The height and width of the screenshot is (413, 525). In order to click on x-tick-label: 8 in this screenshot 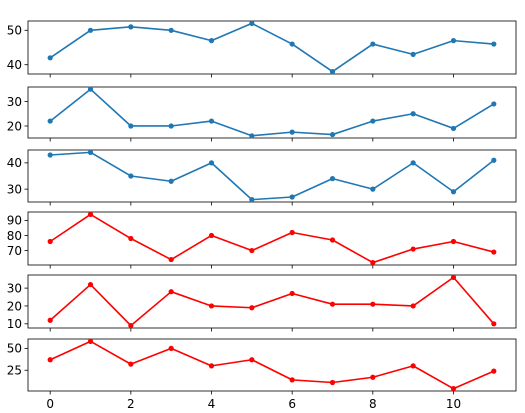, I will do `click(373, 404)`.